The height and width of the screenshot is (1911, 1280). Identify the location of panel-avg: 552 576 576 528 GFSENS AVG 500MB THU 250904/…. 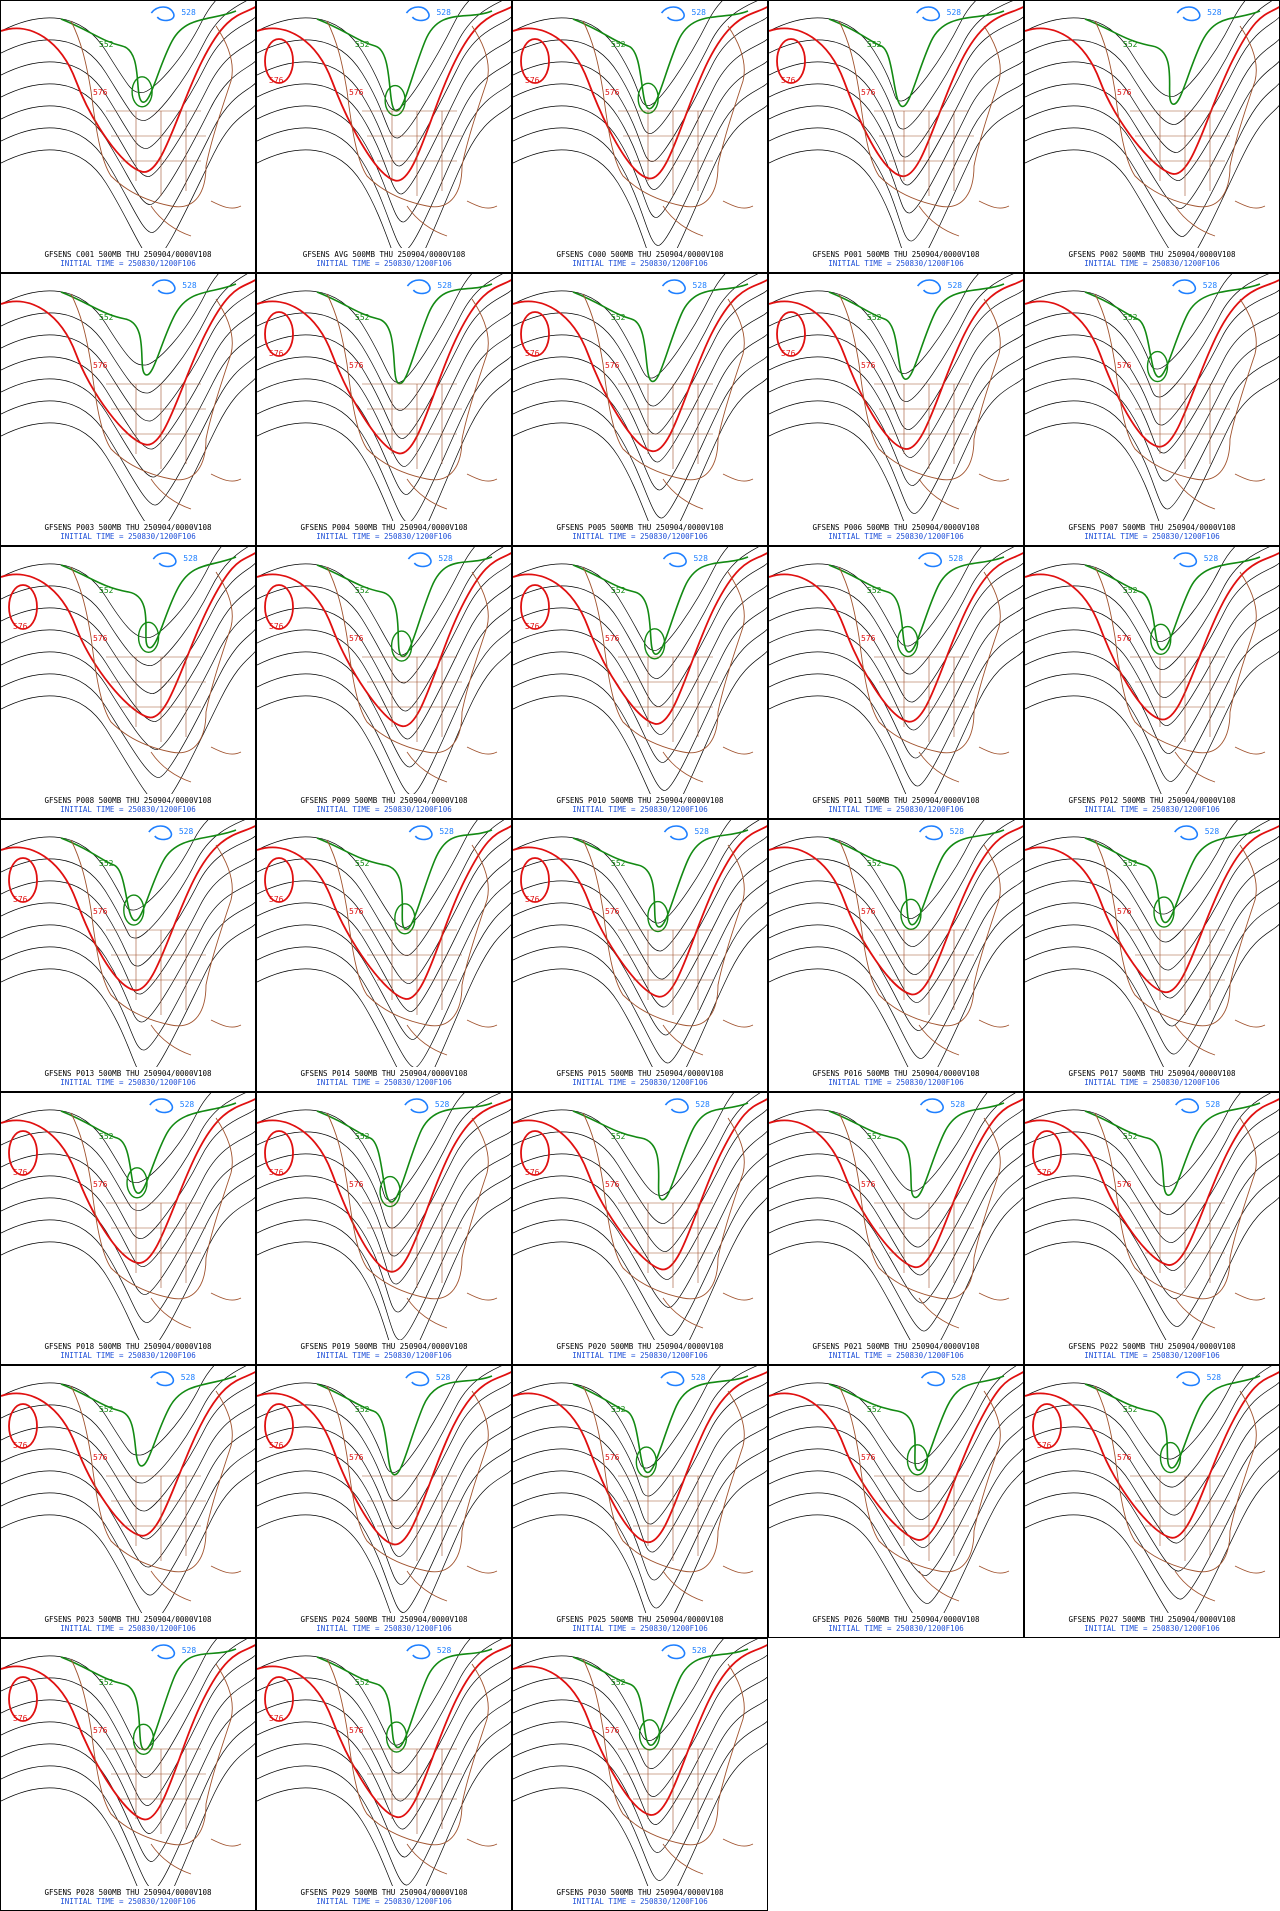
(384, 136).